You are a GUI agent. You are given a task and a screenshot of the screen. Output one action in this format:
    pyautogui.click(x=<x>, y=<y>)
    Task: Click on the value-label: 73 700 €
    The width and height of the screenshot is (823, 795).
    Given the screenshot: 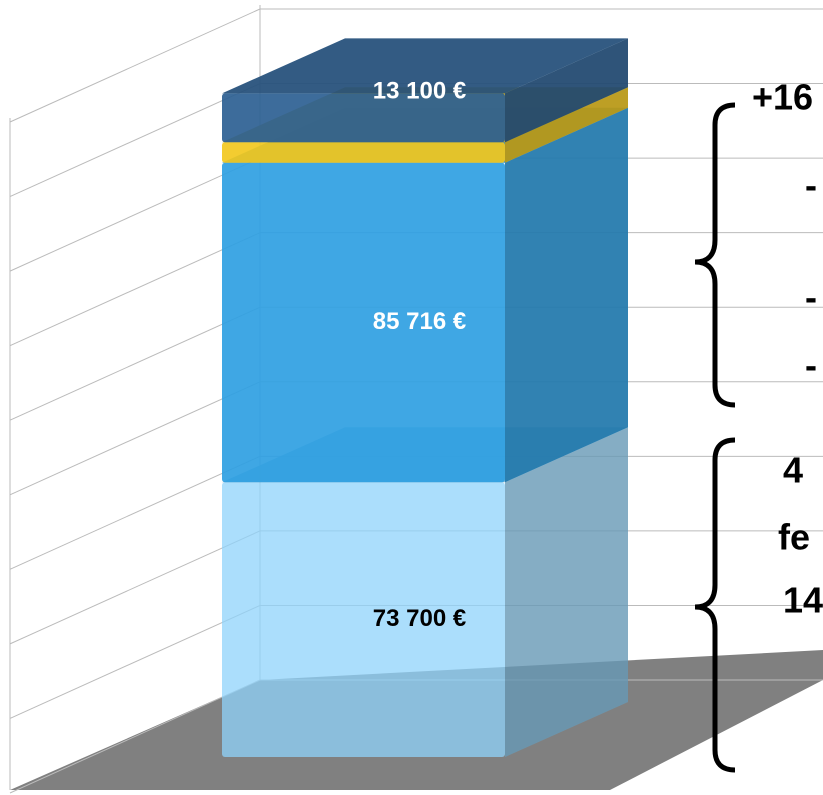 What is the action you would take?
    pyautogui.click(x=419, y=618)
    